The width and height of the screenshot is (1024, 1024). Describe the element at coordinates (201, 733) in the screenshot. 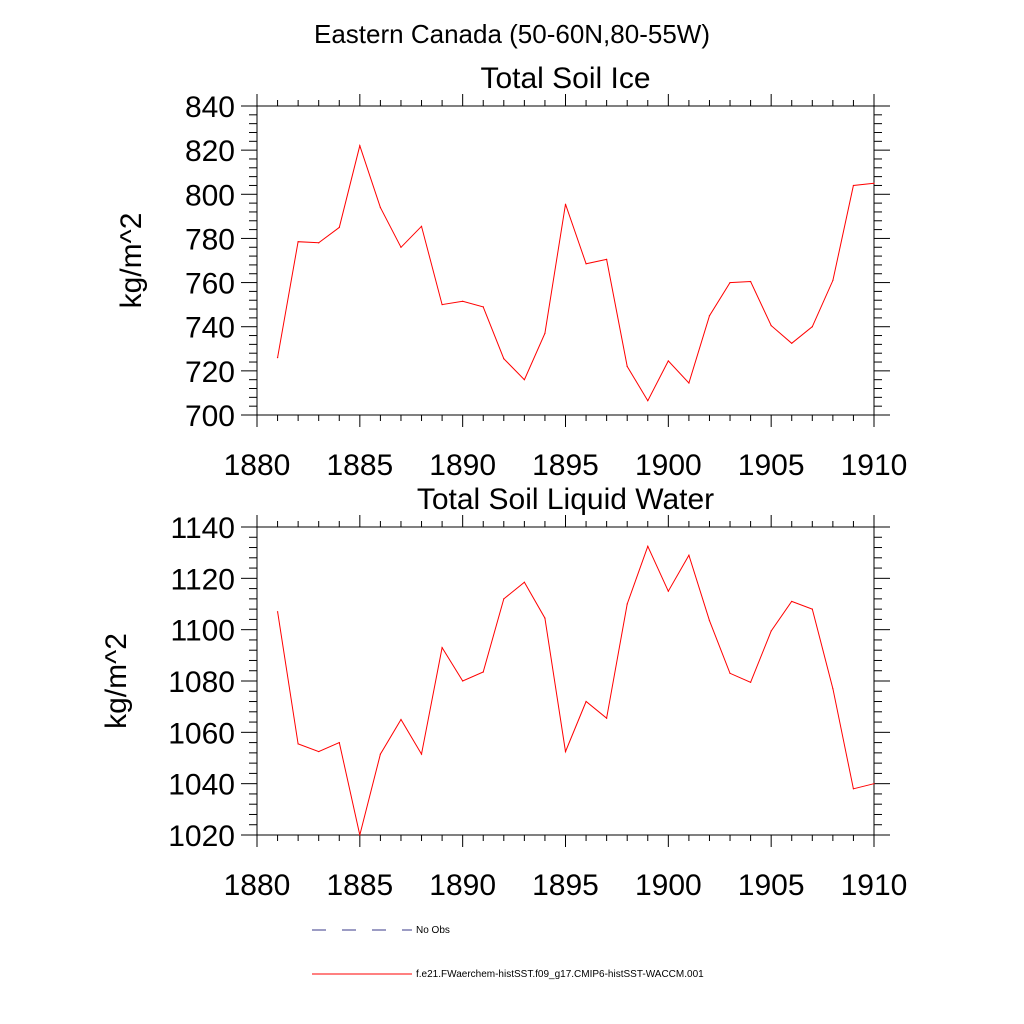

I see `y-tick-label: 1060` at that location.